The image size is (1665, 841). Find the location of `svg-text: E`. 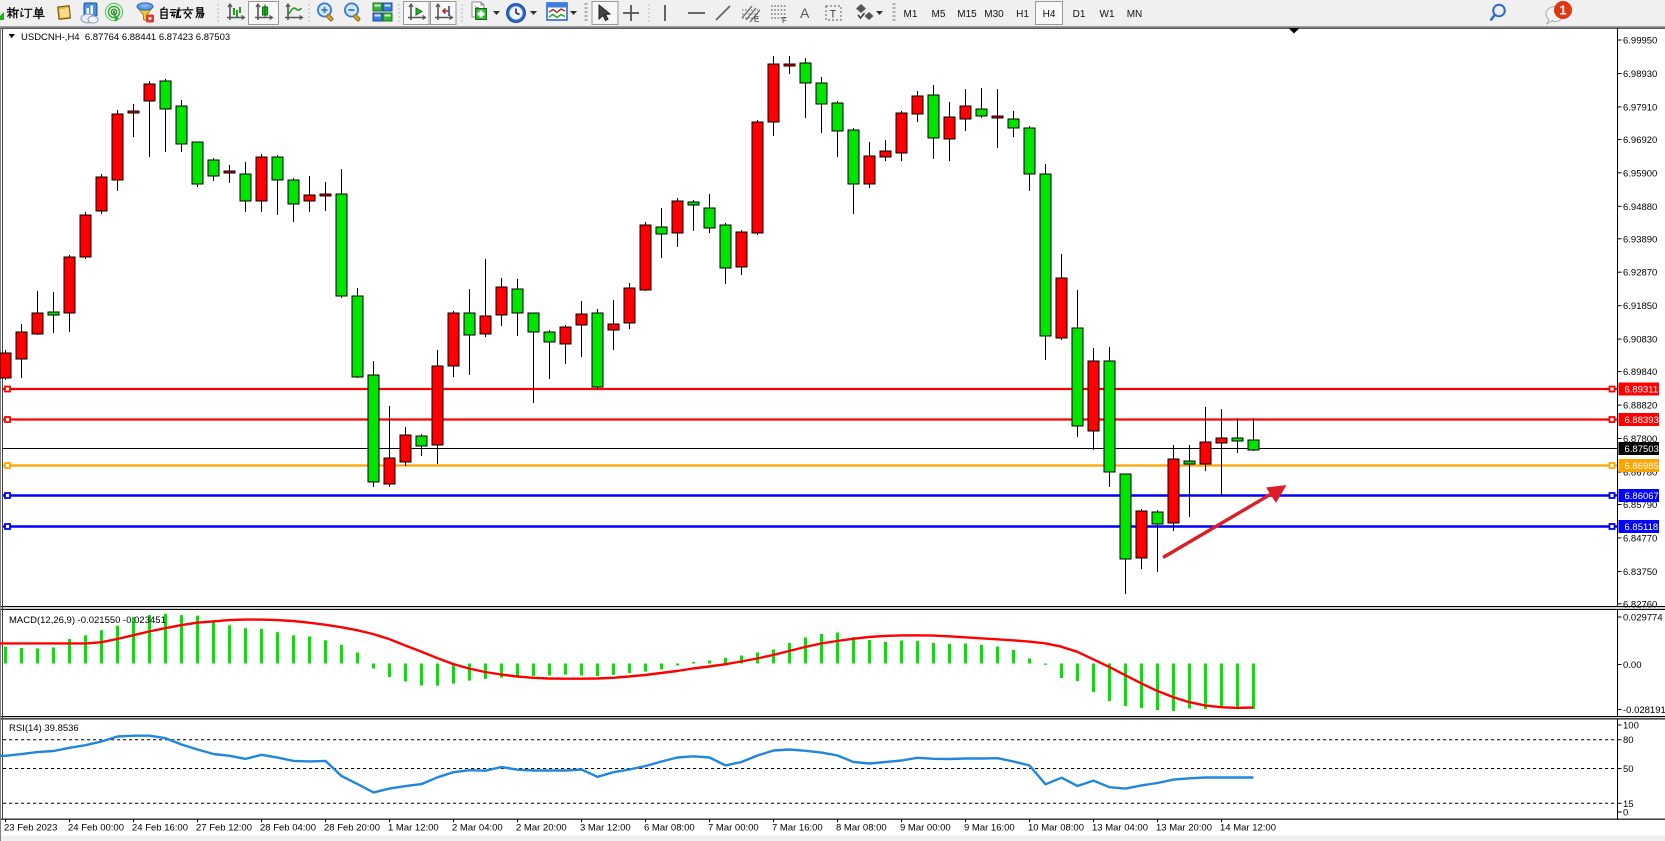

svg-text: E is located at coordinates (756, 19).